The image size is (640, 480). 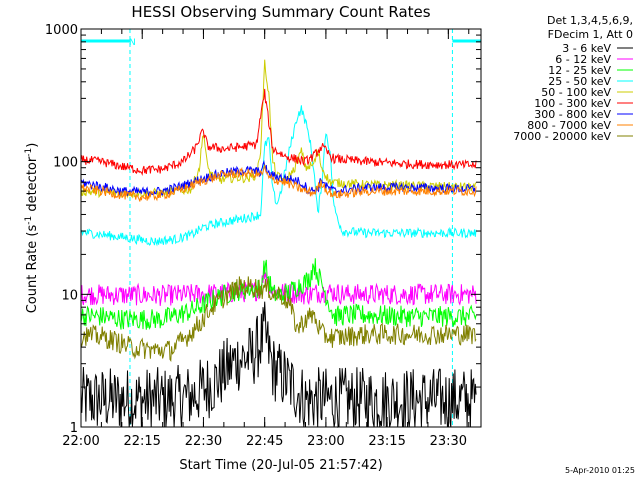 What do you see at coordinates (61, 30) in the screenshot?
I see `y-tick-label: 1000` at bounding box center [61, 30].